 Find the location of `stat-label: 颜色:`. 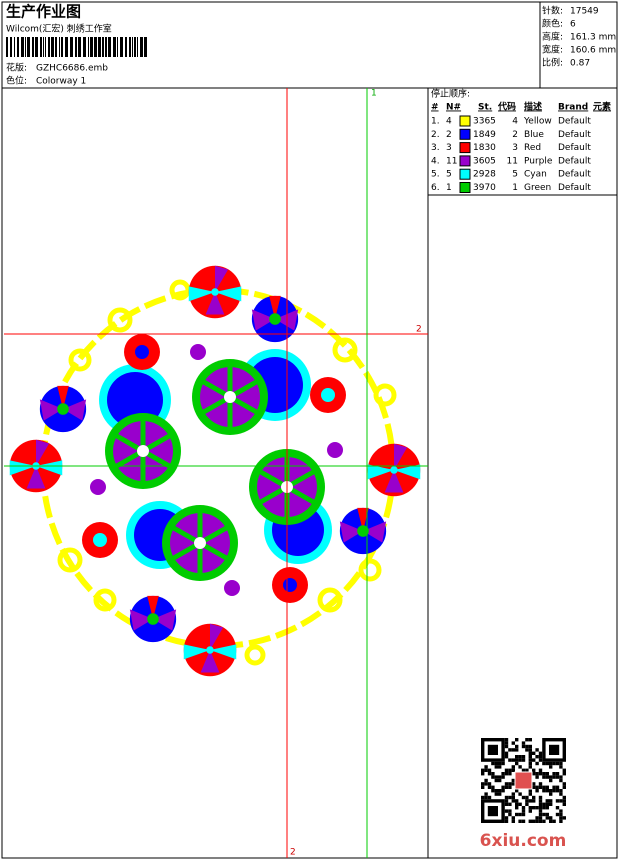

stat-label: 颜色: is located at coordinates (552, 24).